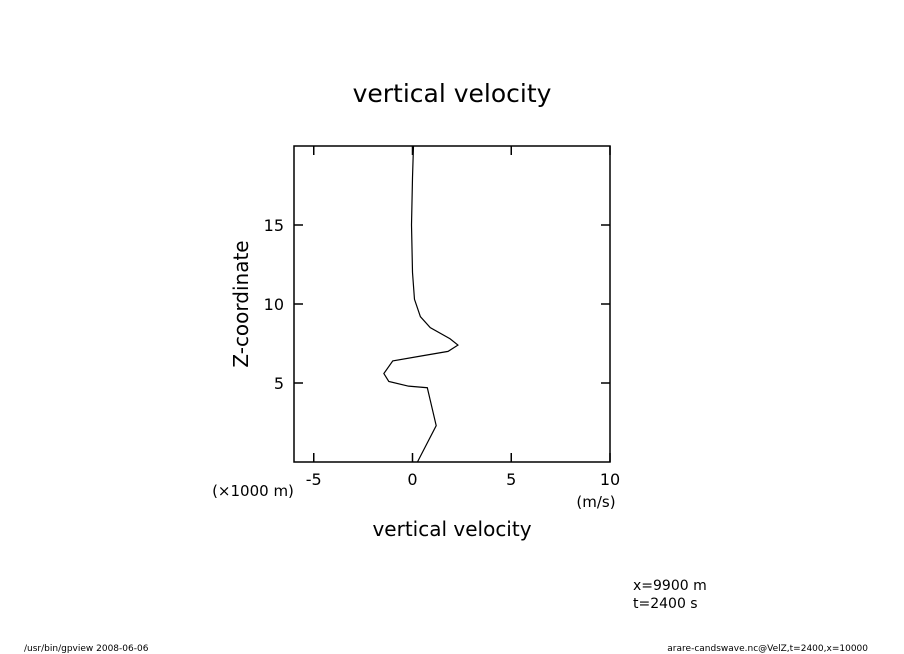 The width and height of the screenshot is (904, 654). I want to click on x-tick-label: -5, so click(314, 479).